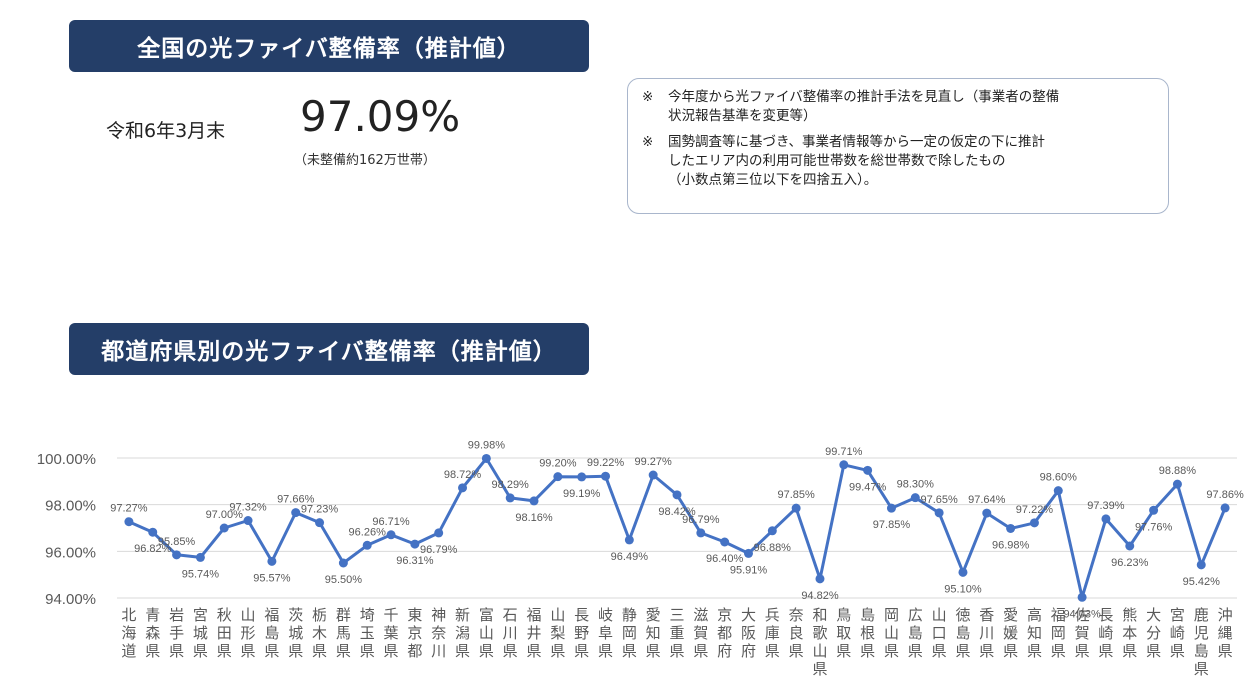 The image size is (1253, 698). What do you see at coordinates (70, 506) in the screenshot?
I see `y-tick-label: 98.00%` at bounding box center [70, 506].